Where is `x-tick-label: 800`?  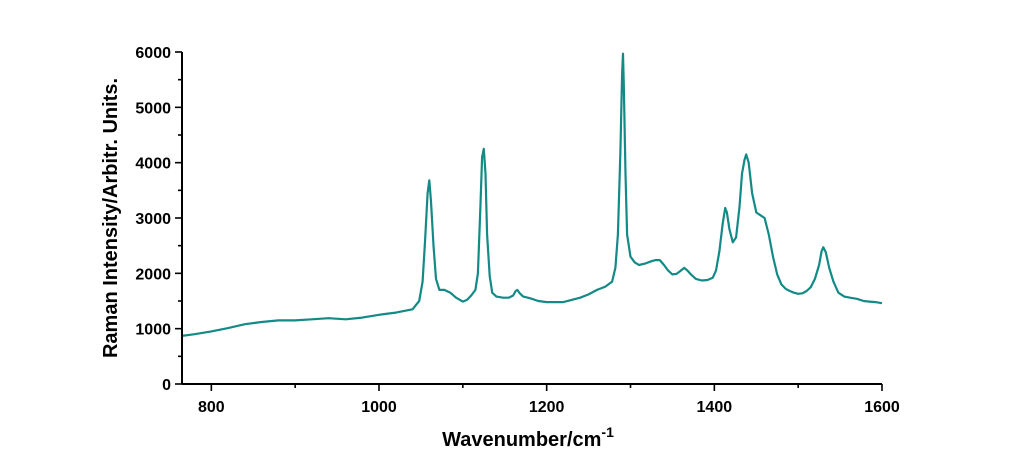 x-tick-label: 800 is located at coordinates (211, 407).